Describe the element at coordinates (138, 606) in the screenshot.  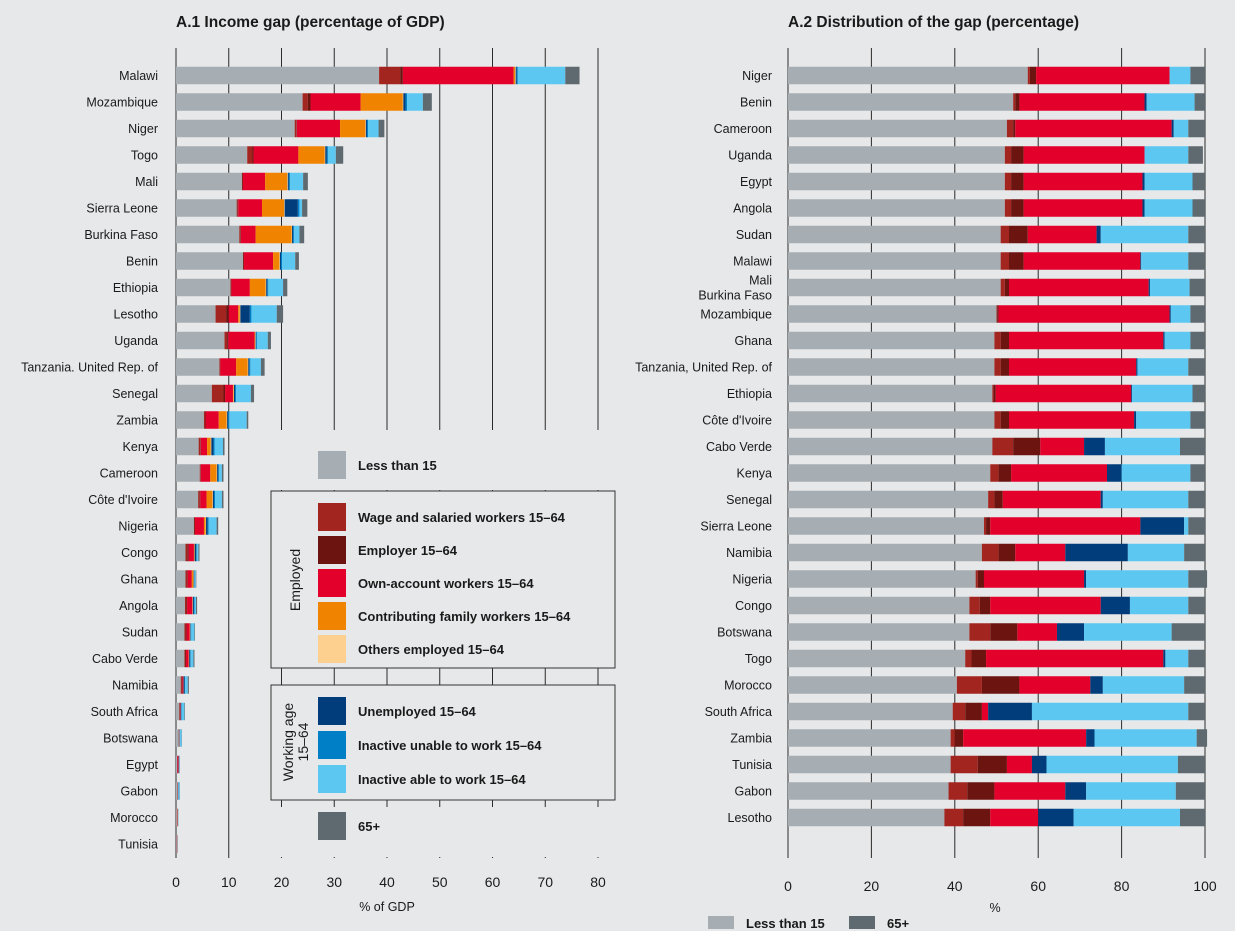
I see `category-label-line: Angola` at that location.